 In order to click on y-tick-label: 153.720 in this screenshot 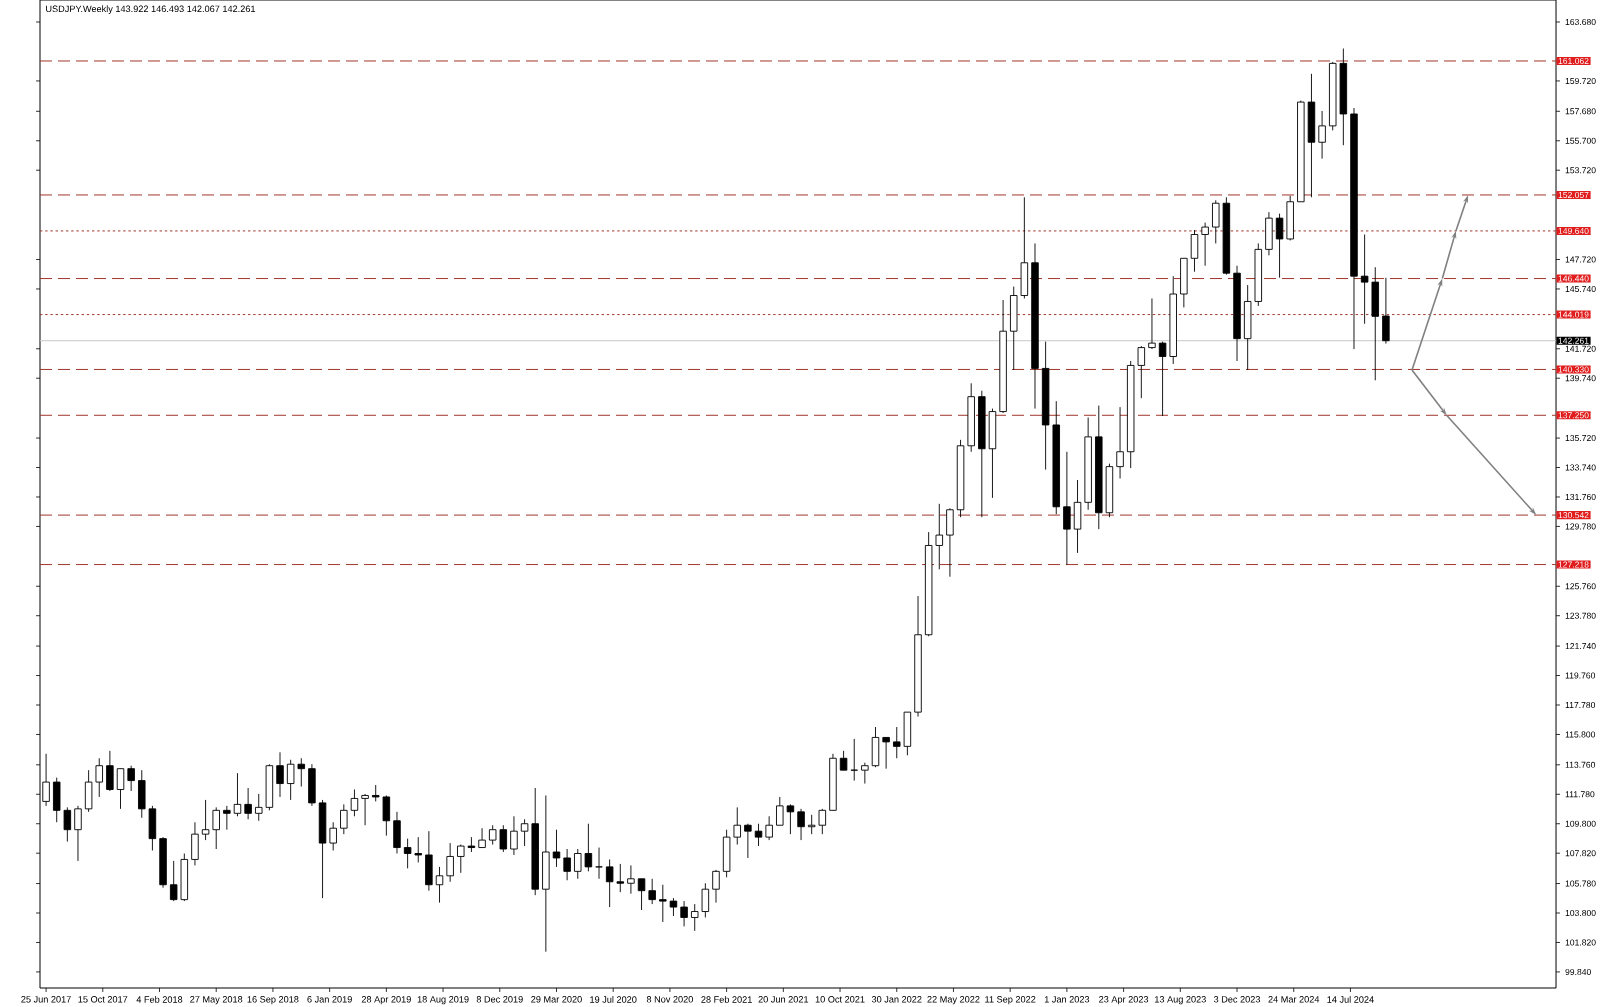, I will do `click(1580, 170)`.